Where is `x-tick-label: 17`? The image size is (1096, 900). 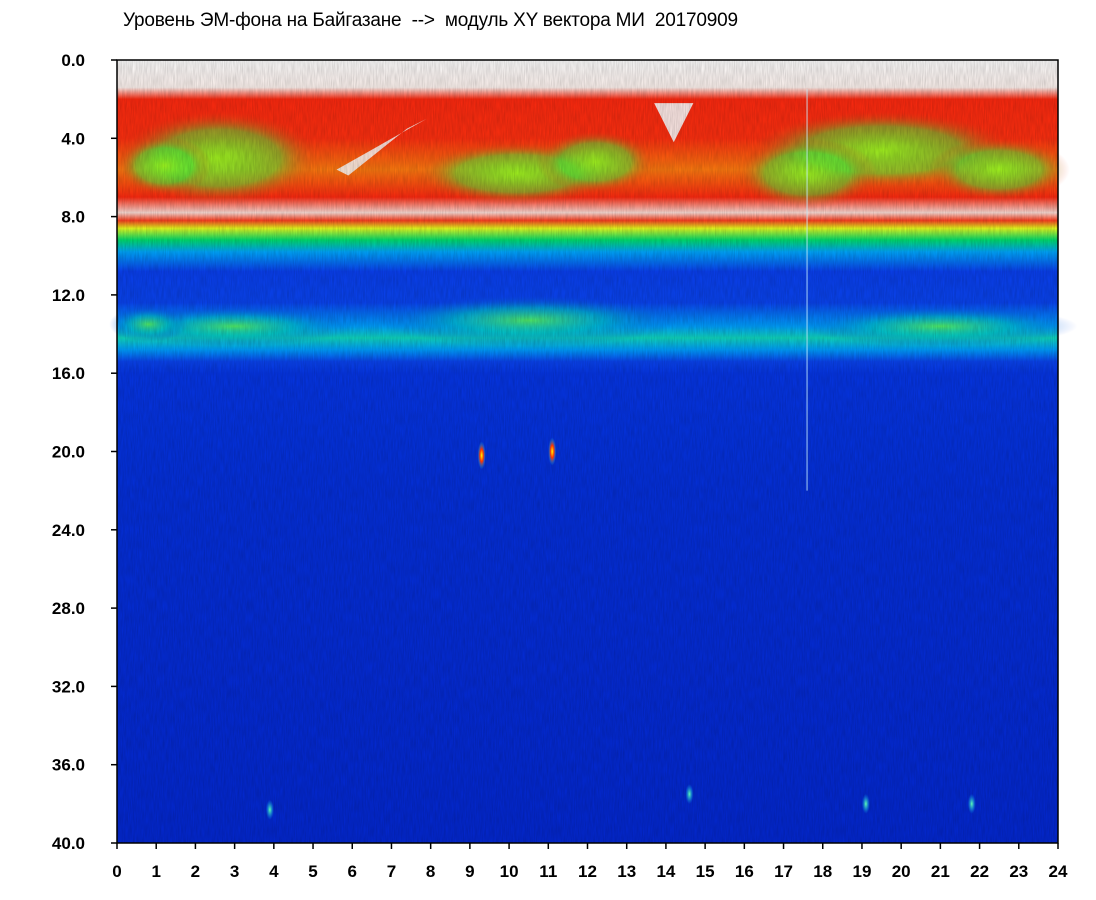 x-tick-label: 17 is located at coordinates (783, 871).